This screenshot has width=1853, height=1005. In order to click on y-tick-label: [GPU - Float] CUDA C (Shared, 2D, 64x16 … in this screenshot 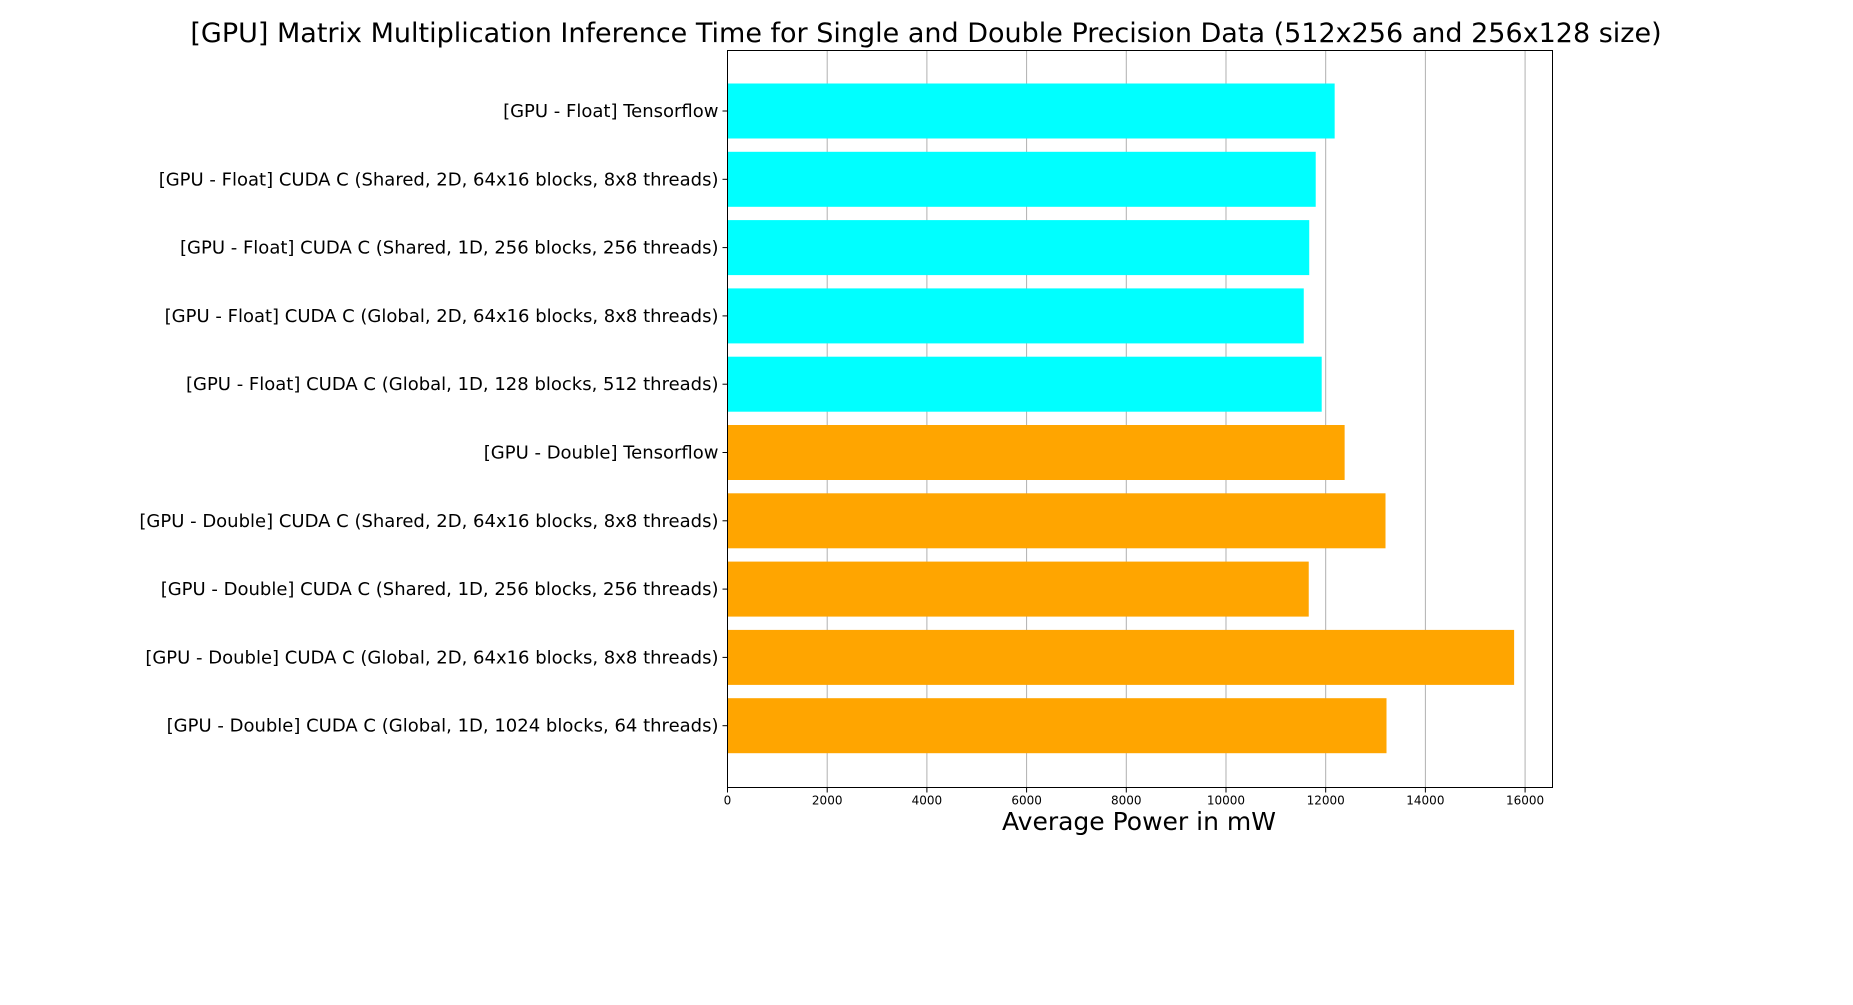, I will do `click(439, 179)`.